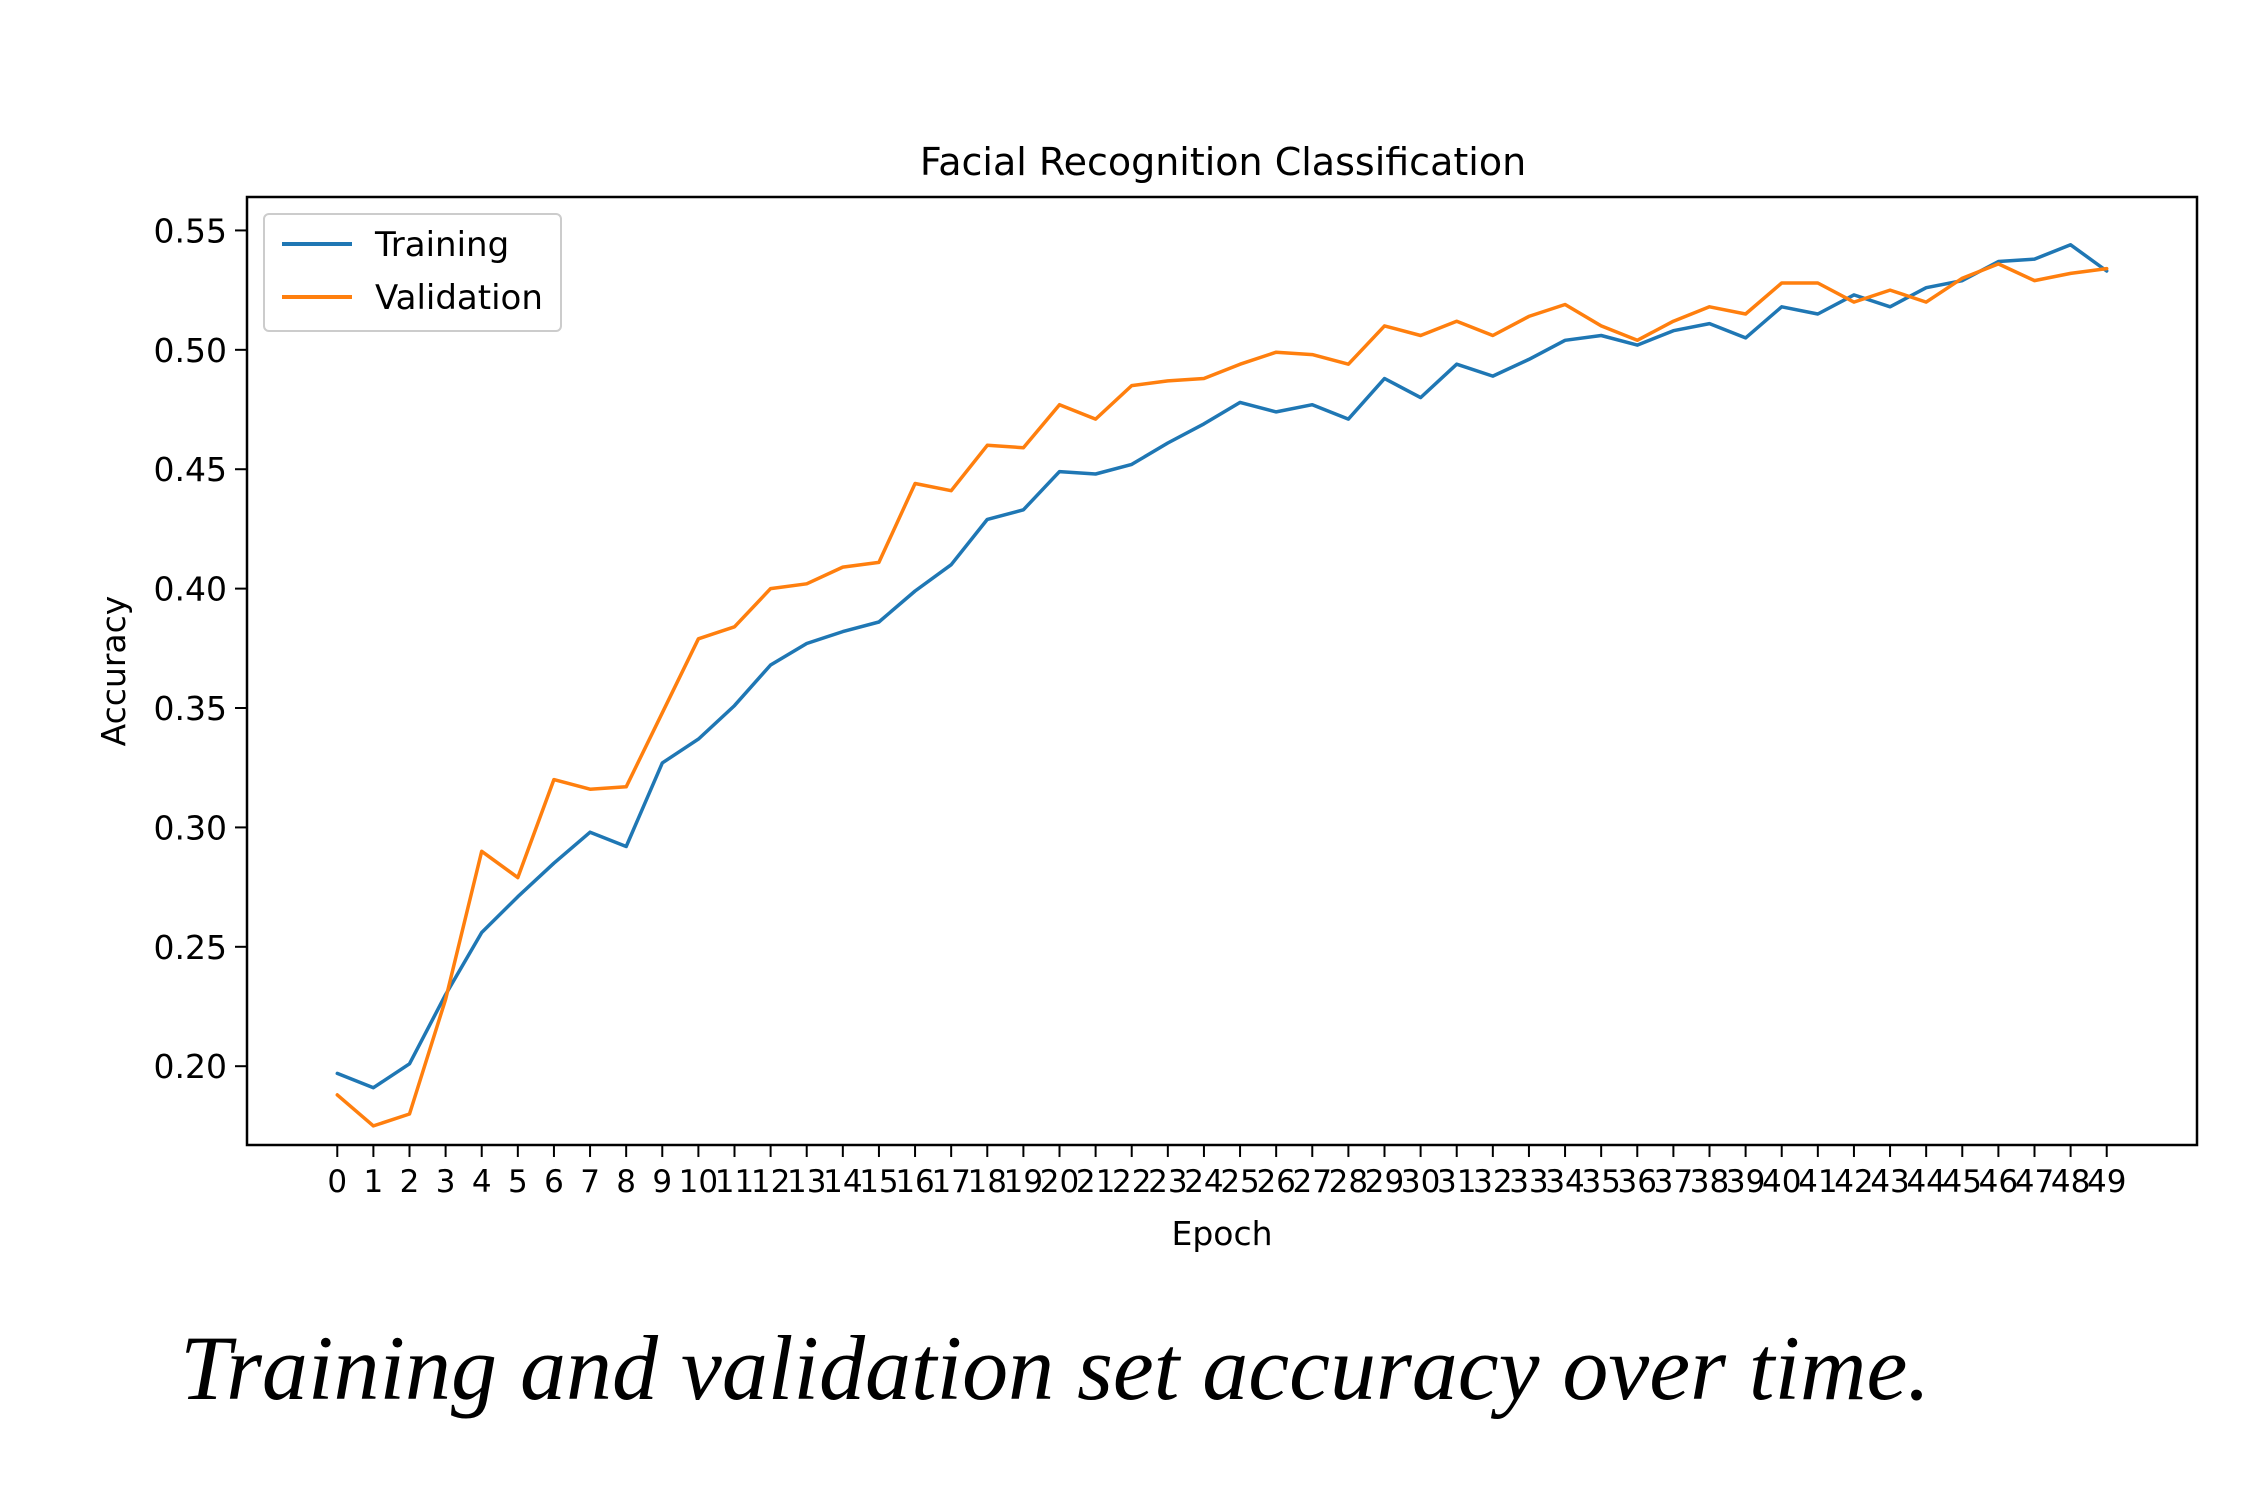  What do you see at coordinates (1781, 1182) in the screenshot?
I see `x-tick-label: 40` at bounding box center [1781, 1182].